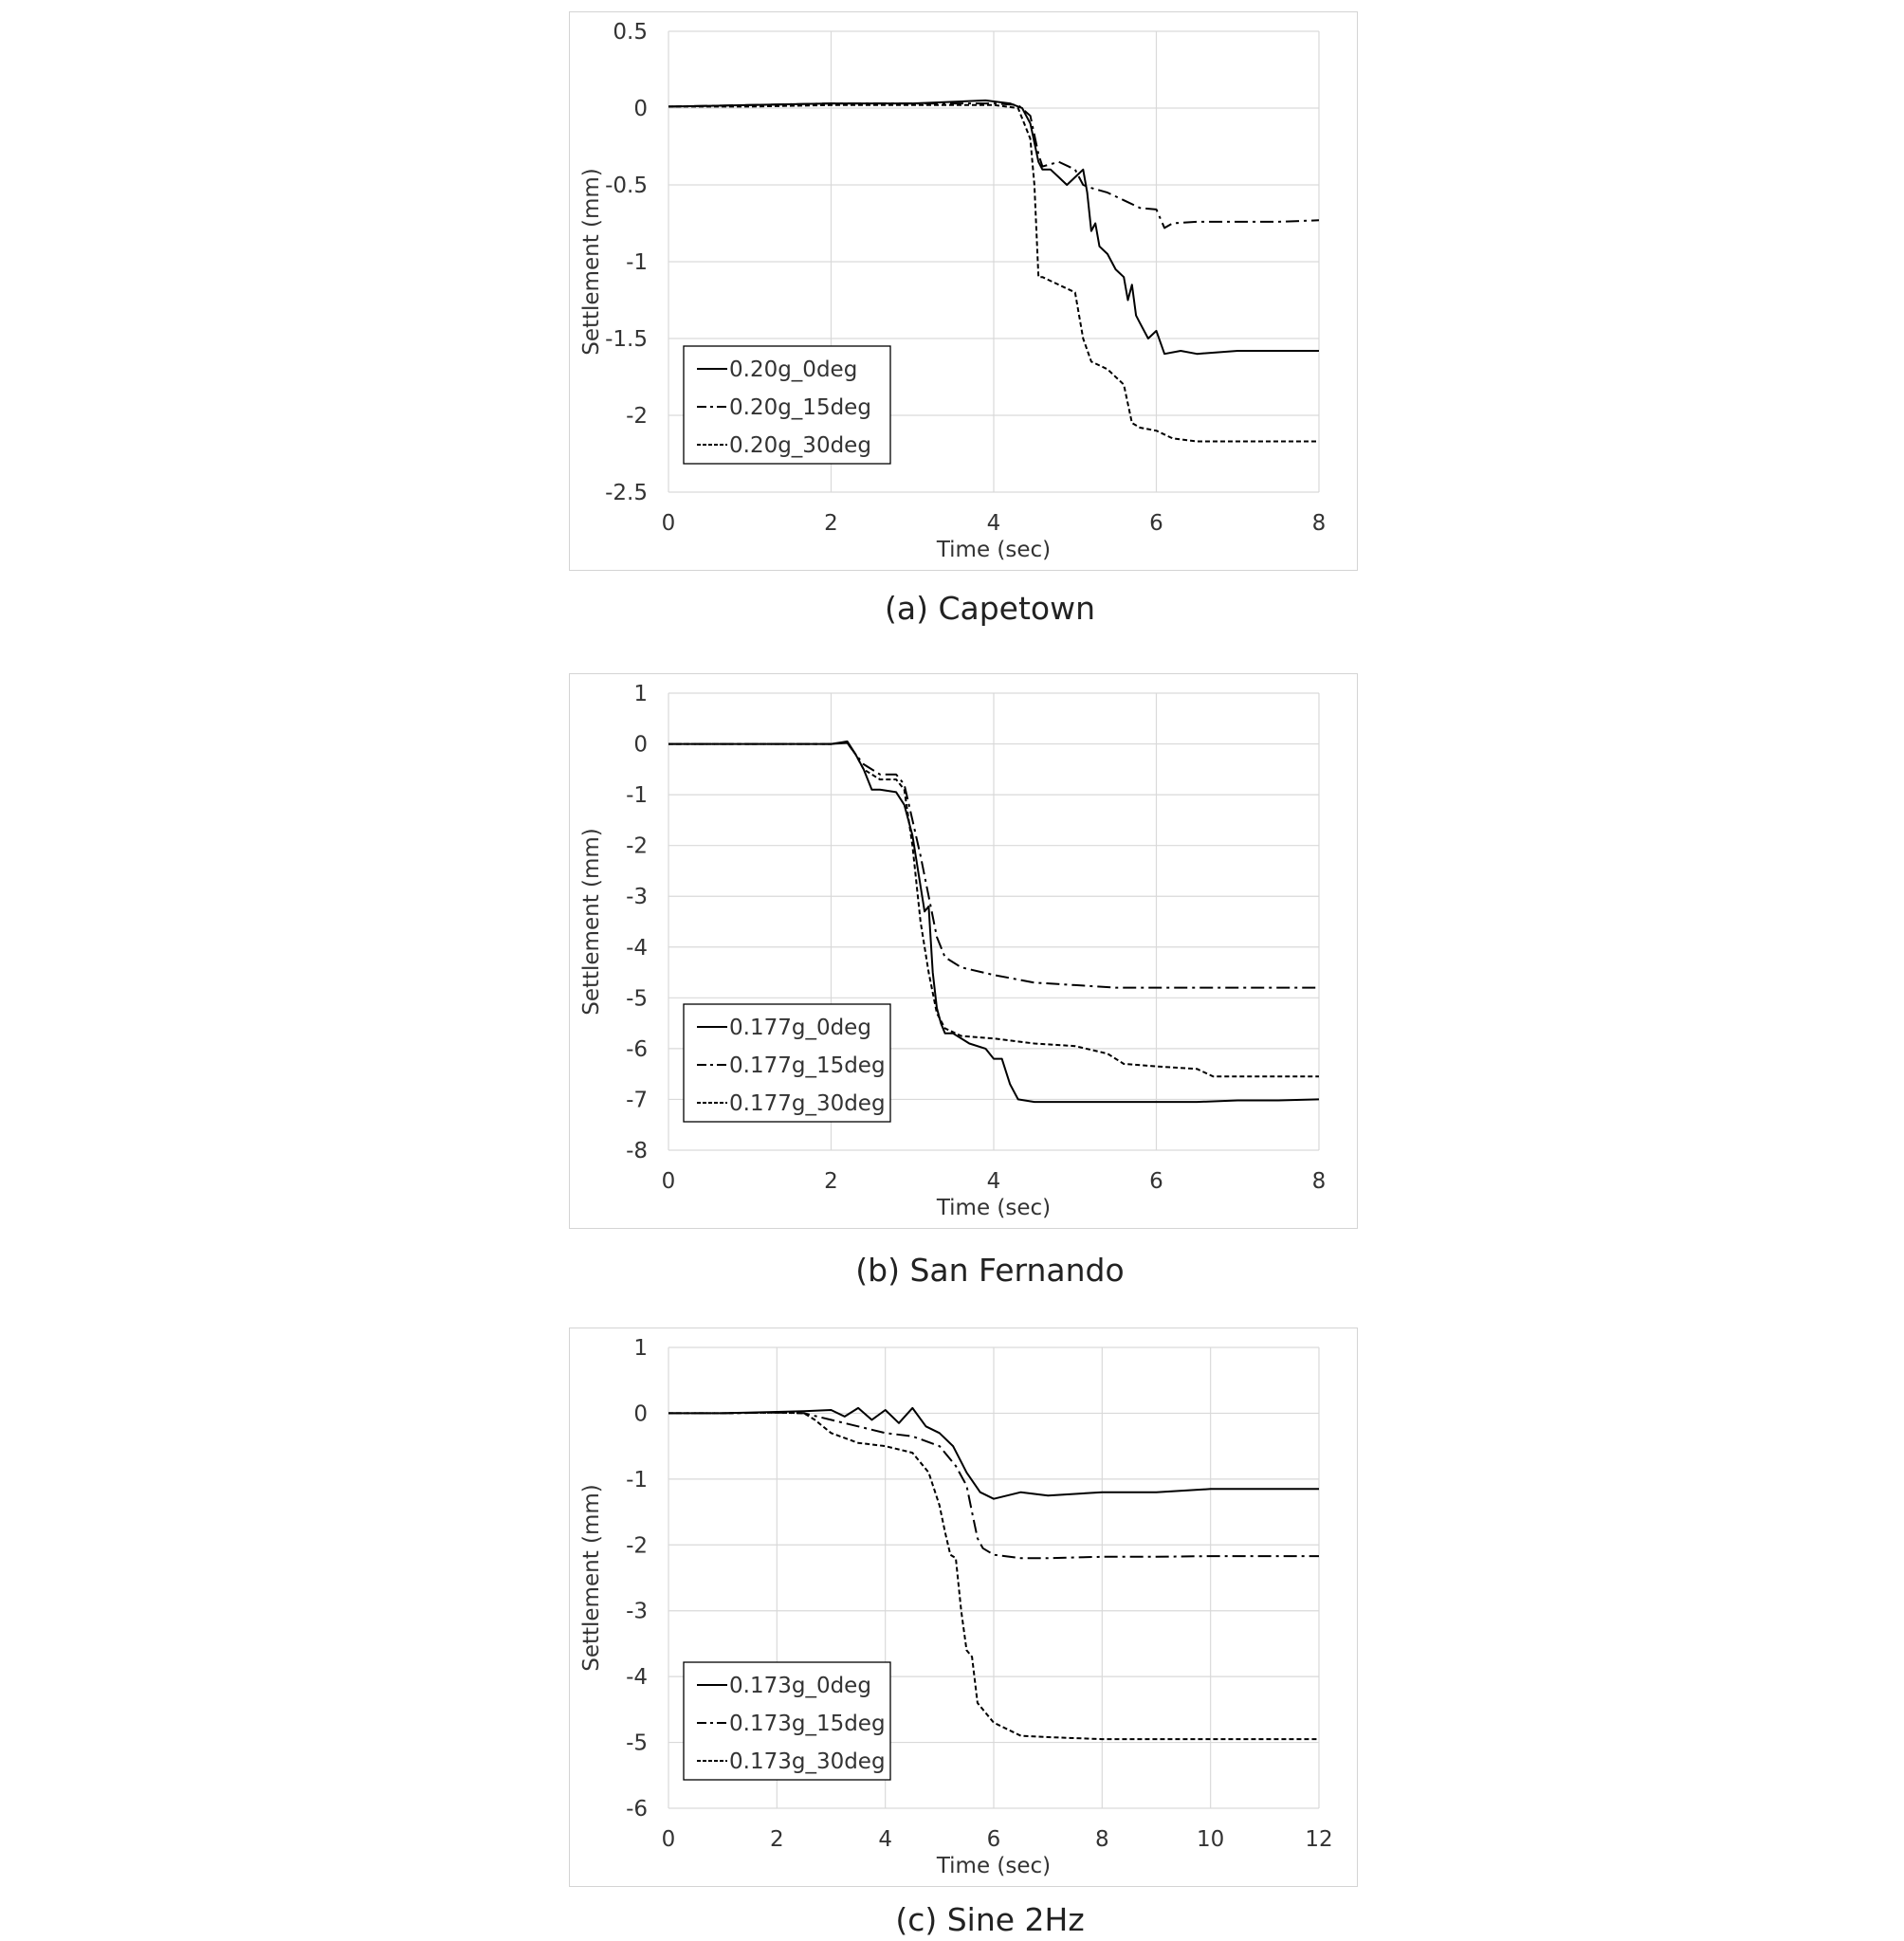 The width and height of the screenshot is (1904, 1941). I want to click on legend-label: 0.173g_15deg, so click(808, 1724).